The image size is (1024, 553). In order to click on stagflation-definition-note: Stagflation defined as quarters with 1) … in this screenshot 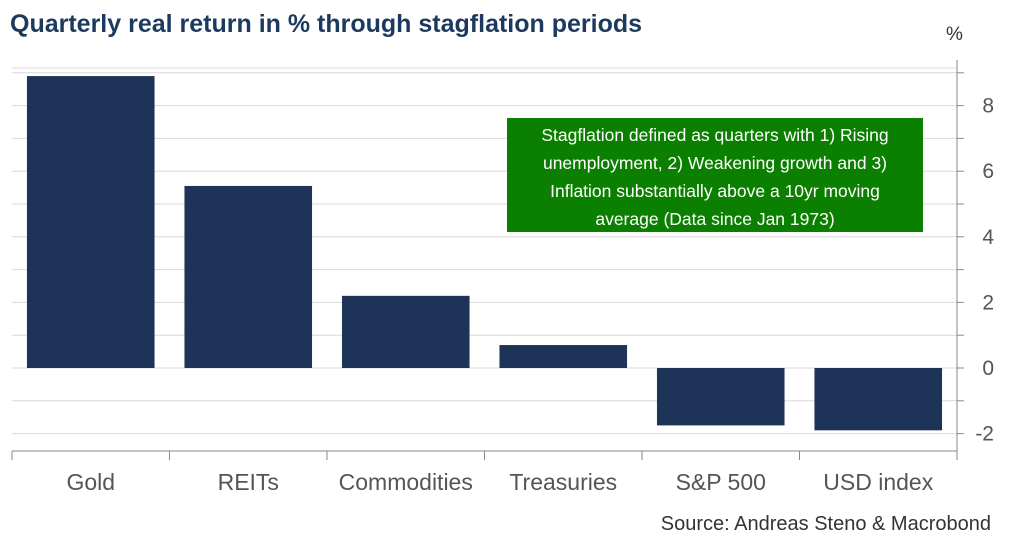, I will do `click(715, 175)`.